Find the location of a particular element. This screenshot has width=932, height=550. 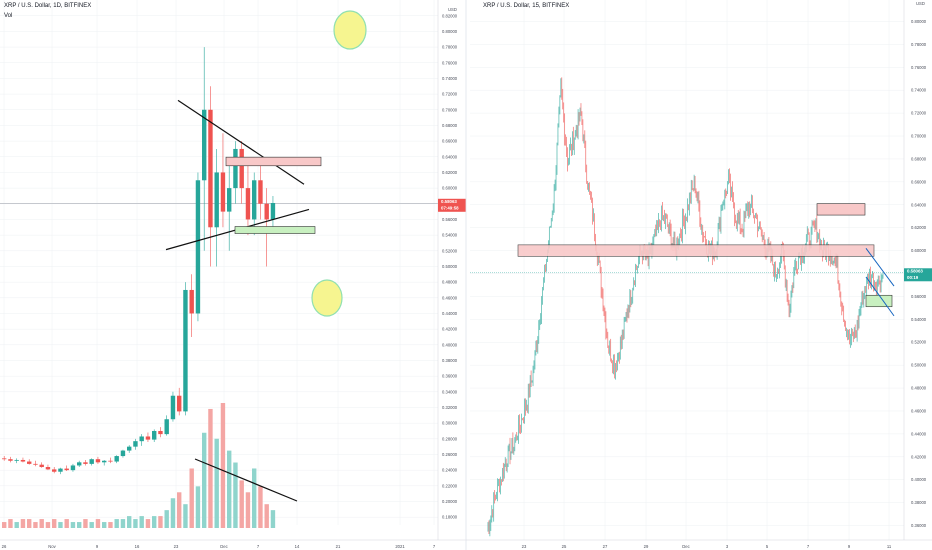

current-price-value: 0.58063 is located at coordinates (449, 201).